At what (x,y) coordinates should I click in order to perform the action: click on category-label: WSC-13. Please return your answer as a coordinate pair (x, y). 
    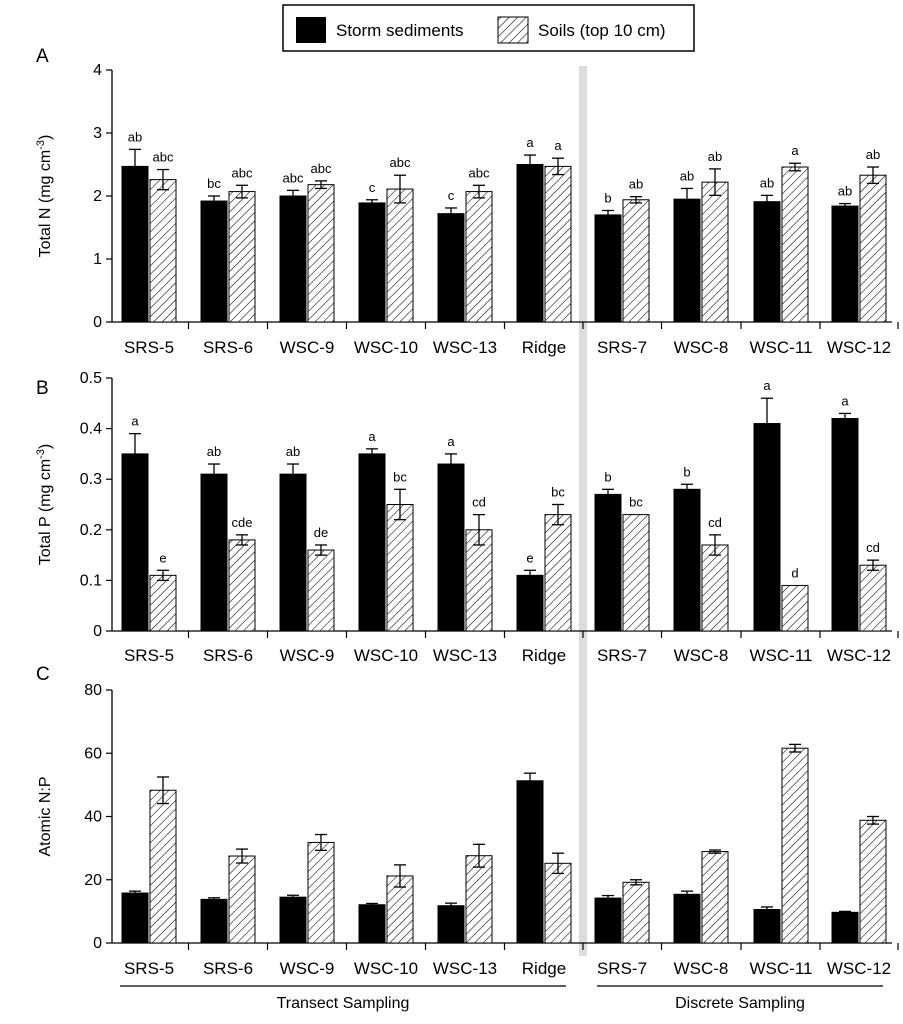
    Looking at the image, I should click on (465, 655).